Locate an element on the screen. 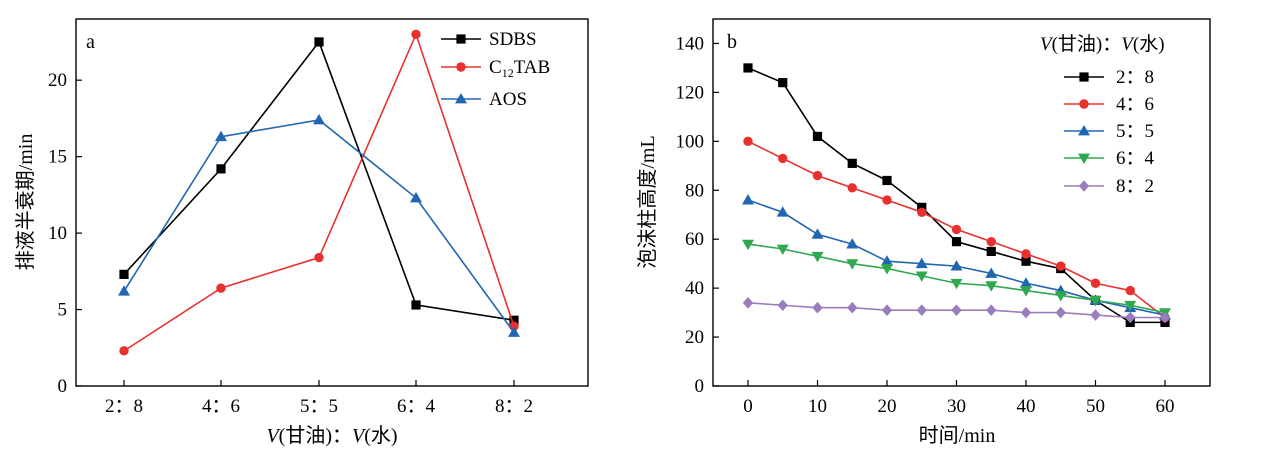  chart-b-x-axis-title: 时间/min is located at coordinates (957, 435).